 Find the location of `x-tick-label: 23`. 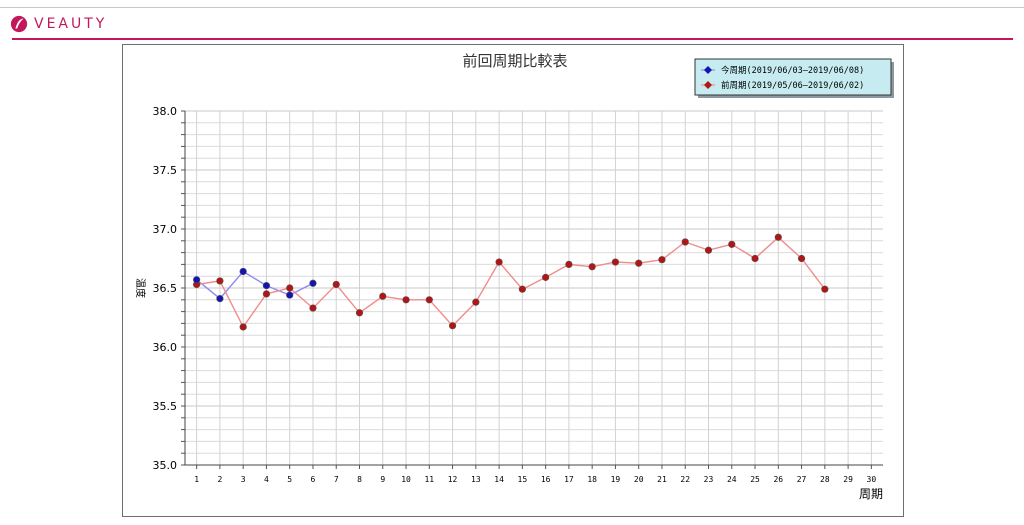

x-tick-label: 23 is located at coordinates (709, 479).